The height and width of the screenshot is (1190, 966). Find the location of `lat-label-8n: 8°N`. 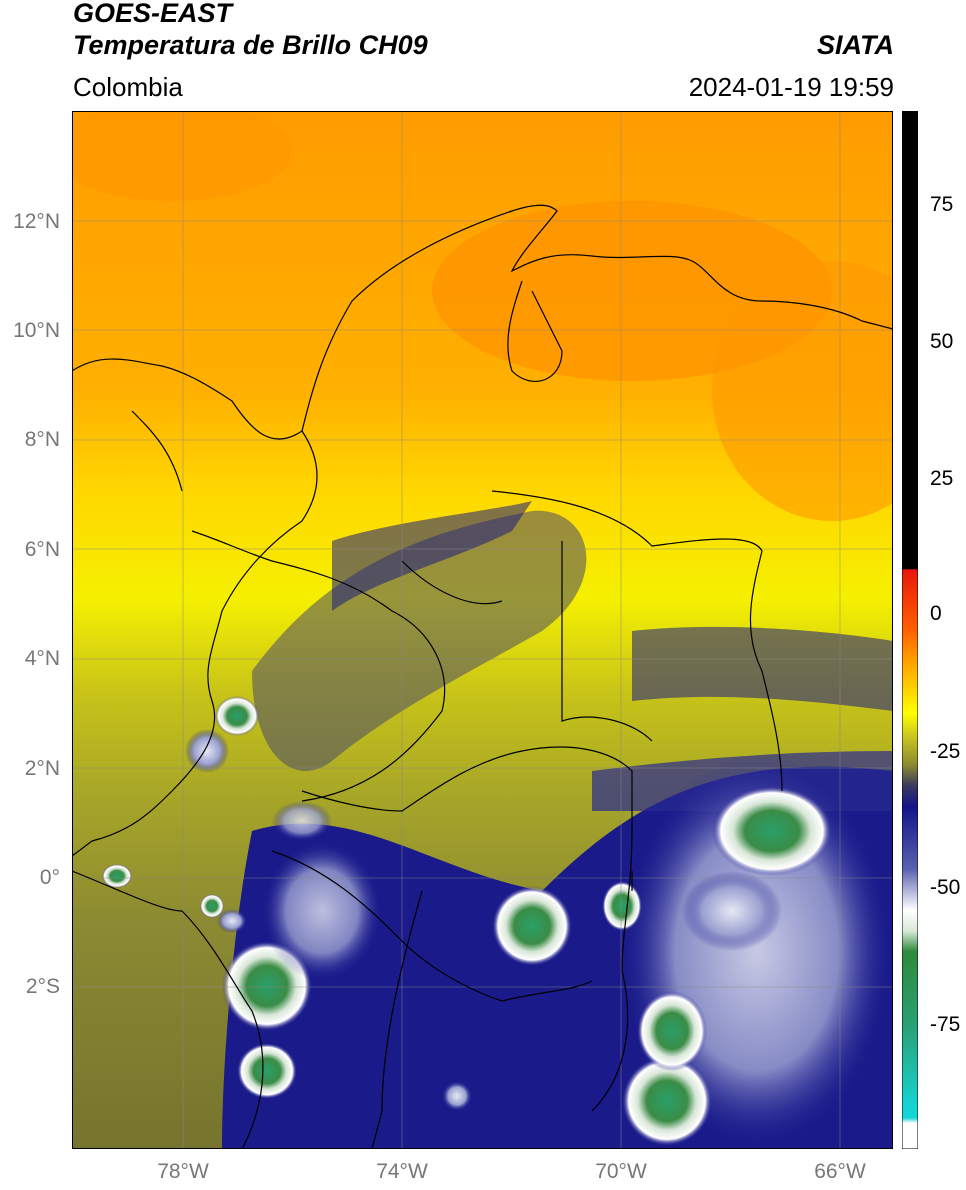

lat-label-8n: 8°N is located at coordinates (42, 439).